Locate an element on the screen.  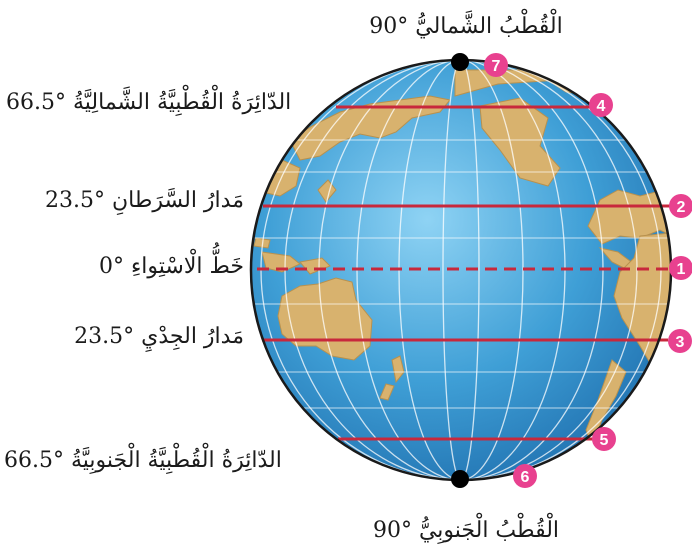
marker-7-number: 7 is located at coordinates (496, 66).